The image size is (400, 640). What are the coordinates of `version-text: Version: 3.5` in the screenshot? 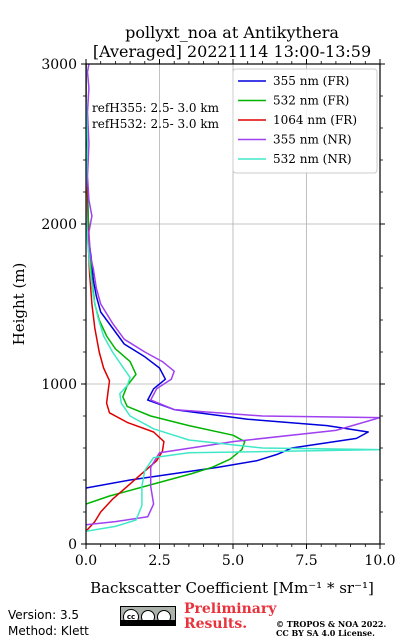 It's located at (44, 615).